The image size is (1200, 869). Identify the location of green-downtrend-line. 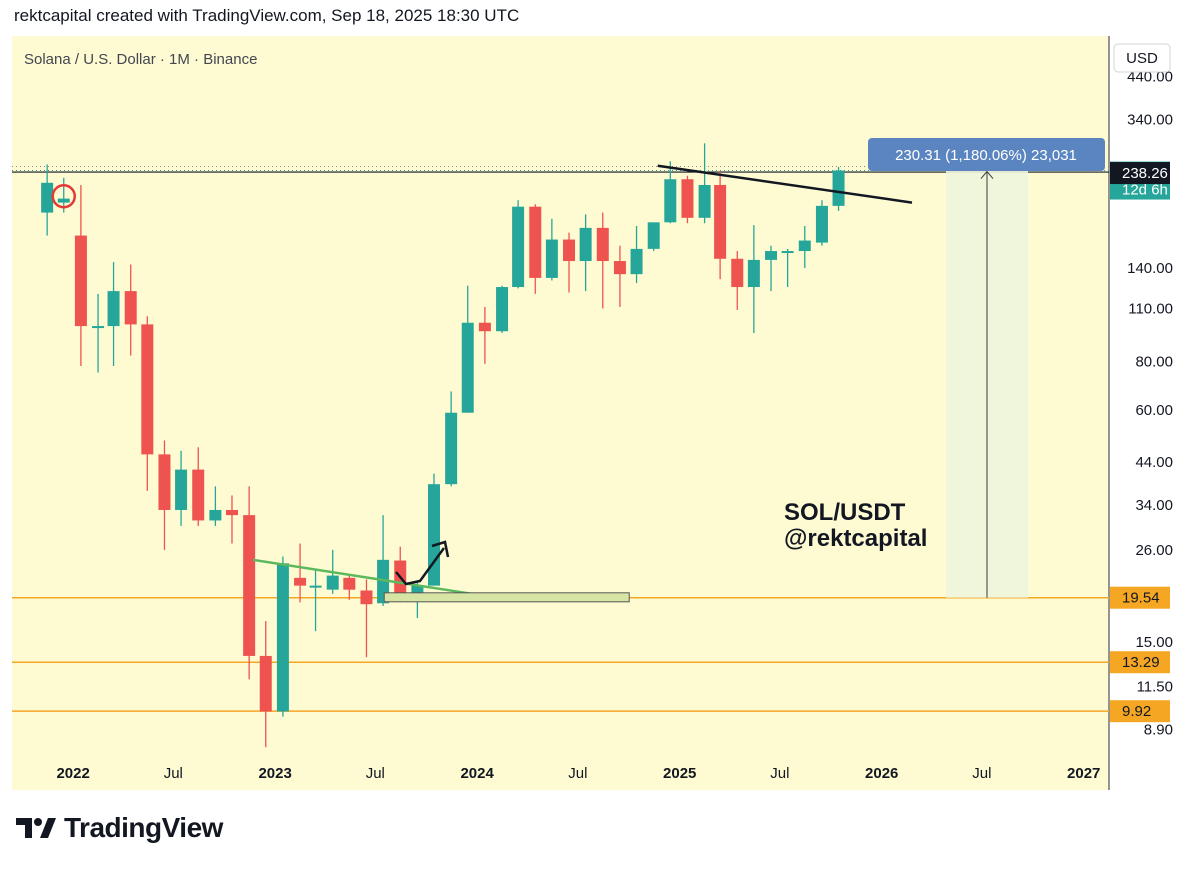
(362, 577).